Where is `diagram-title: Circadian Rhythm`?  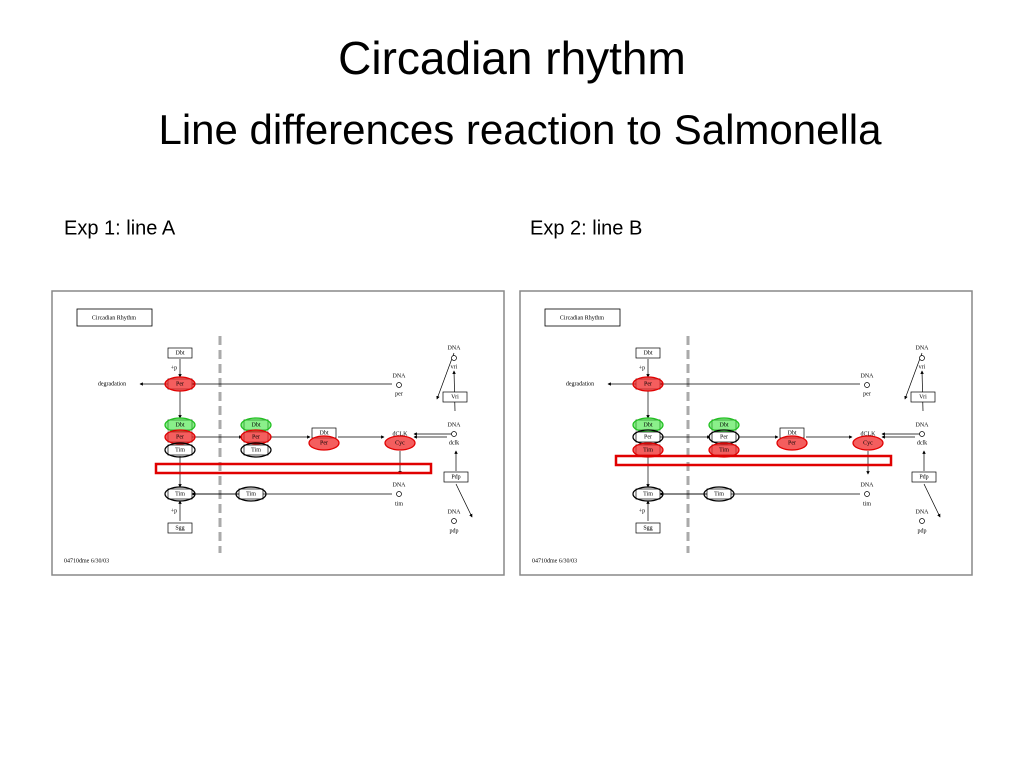
diagram-title: Circadian Rhythm is located at coordinates (114, 318).